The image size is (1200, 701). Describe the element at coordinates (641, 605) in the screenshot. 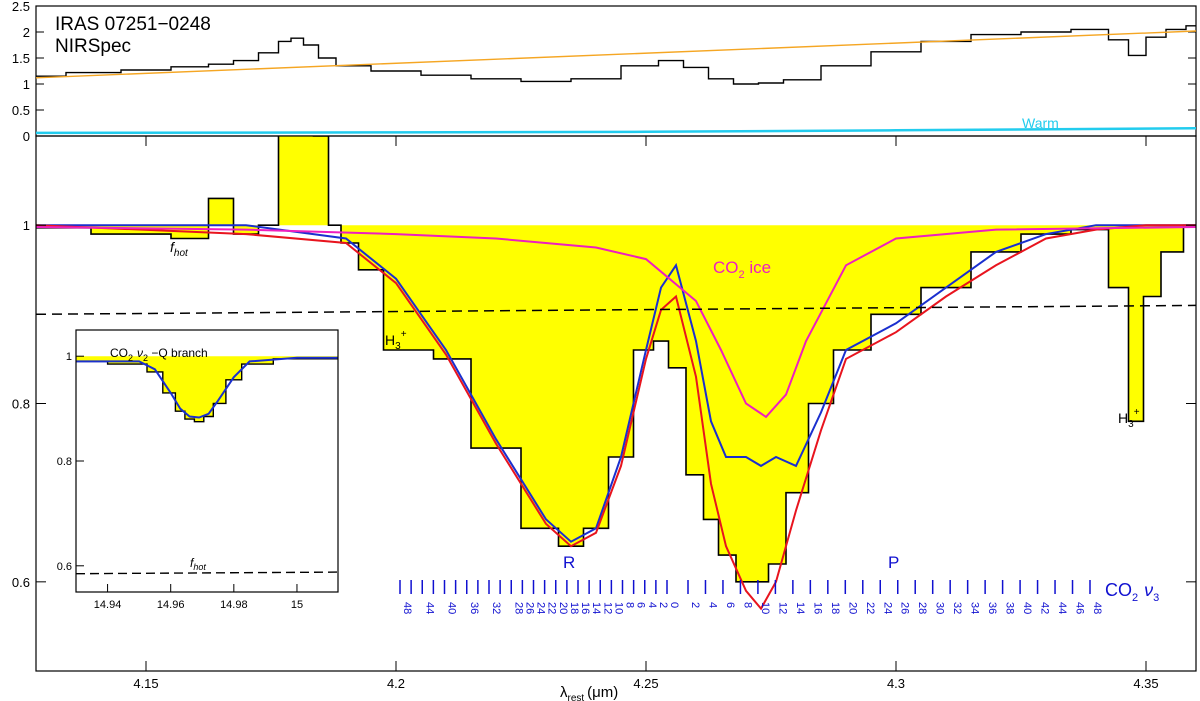

I see `r-line-label-21: 6` at that location.